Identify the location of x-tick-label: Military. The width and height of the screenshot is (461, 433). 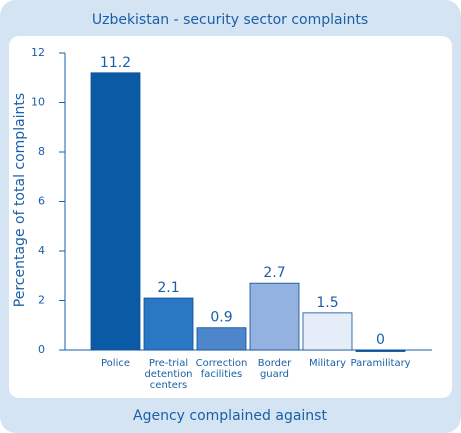
(327, 363).